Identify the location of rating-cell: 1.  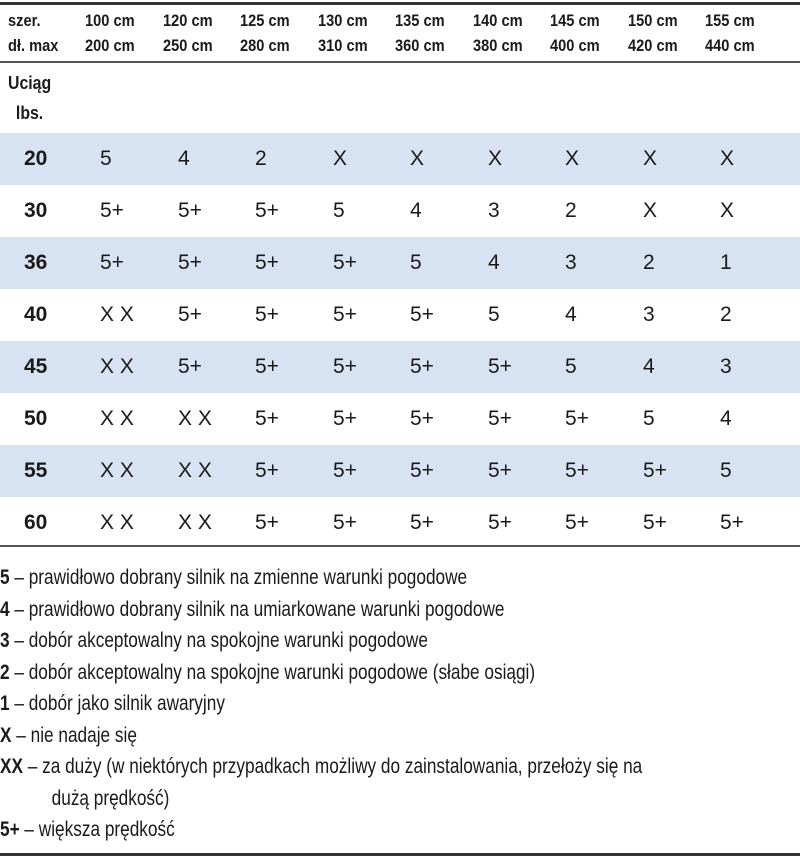
(726, 262).